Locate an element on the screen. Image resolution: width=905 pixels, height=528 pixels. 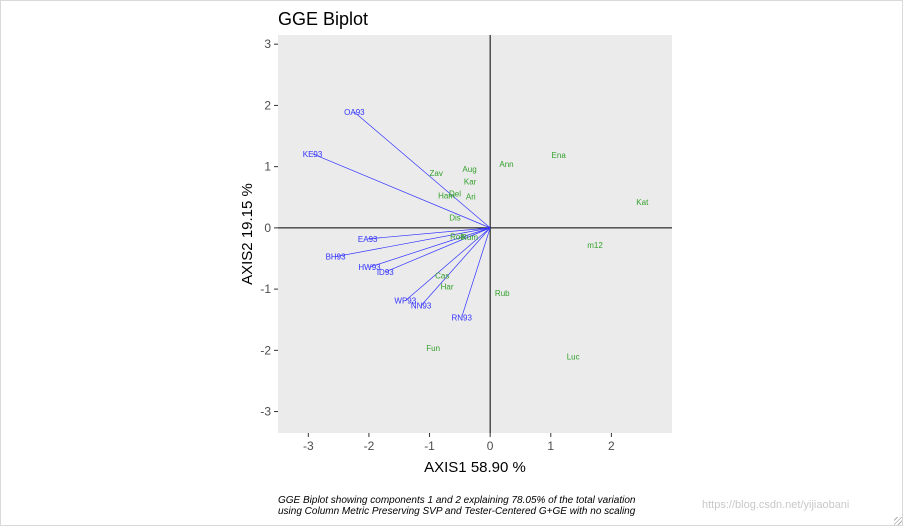
genotype-label: Fun is located at coordinates (433, 348).